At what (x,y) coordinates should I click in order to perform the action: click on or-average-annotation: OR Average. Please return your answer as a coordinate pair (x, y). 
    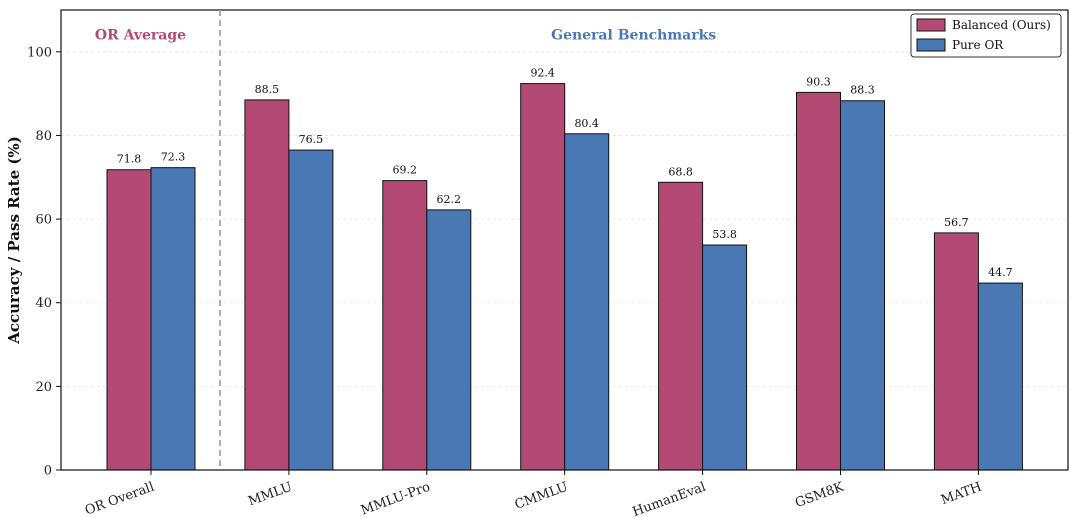
    Looking at the image, I should click on (140, 35).